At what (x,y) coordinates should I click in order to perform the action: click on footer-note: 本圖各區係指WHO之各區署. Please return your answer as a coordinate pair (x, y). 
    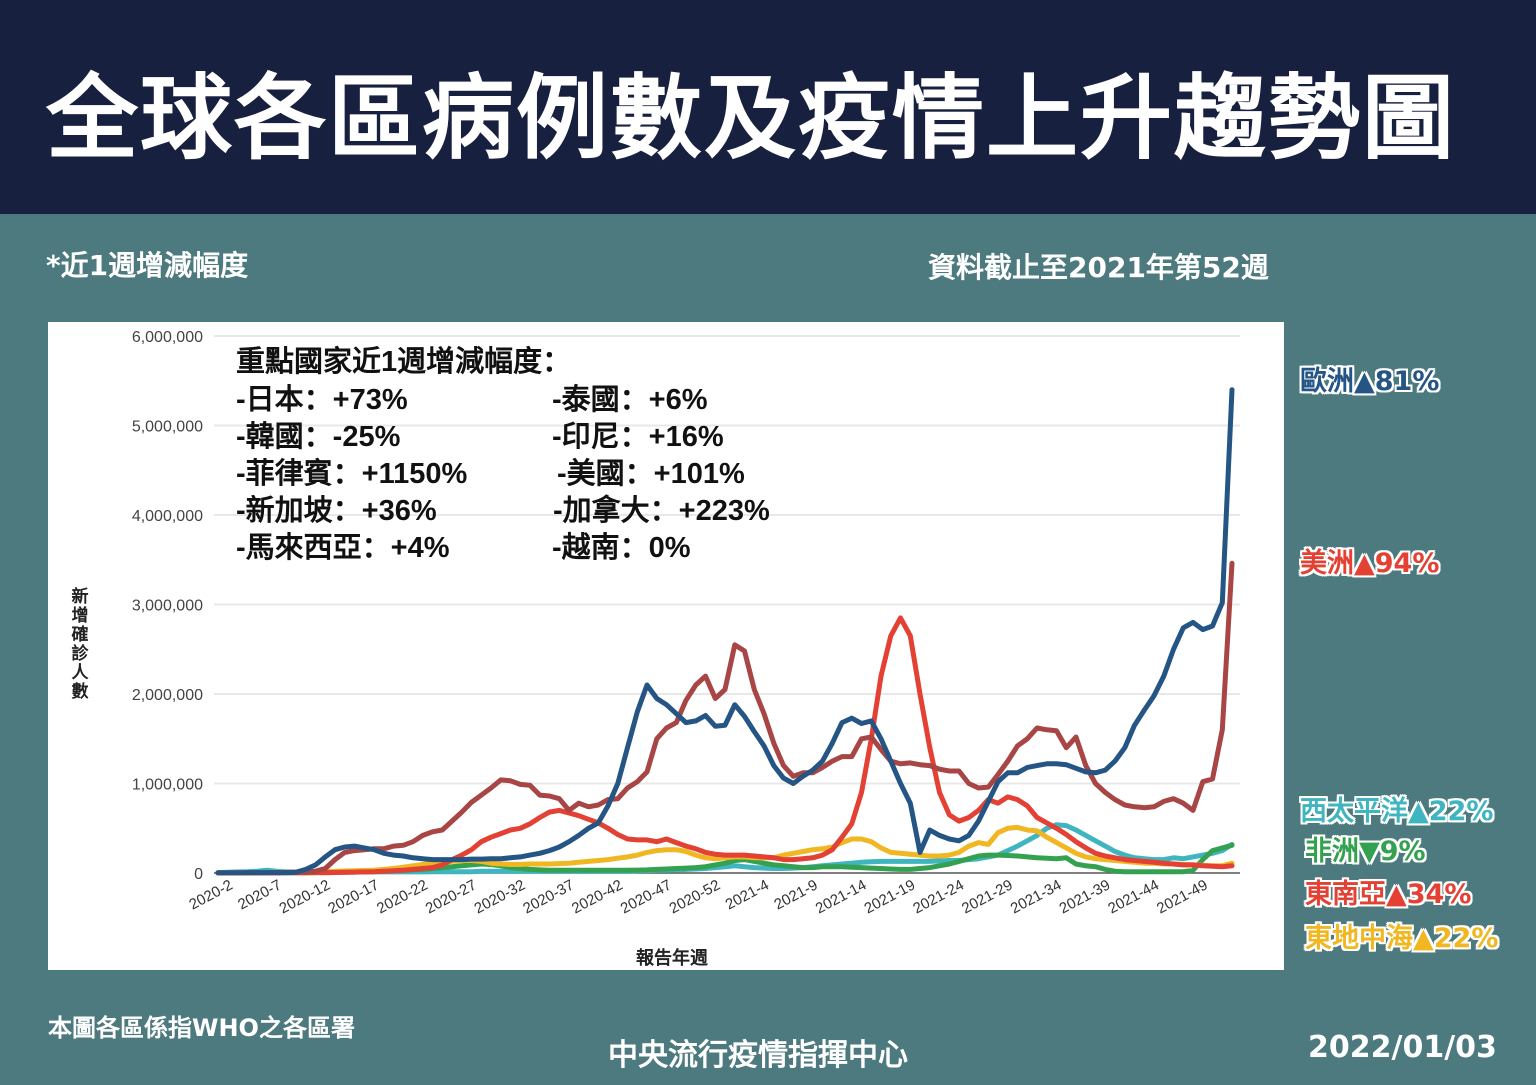
    Looking at the image, I should click on (201, 1028).